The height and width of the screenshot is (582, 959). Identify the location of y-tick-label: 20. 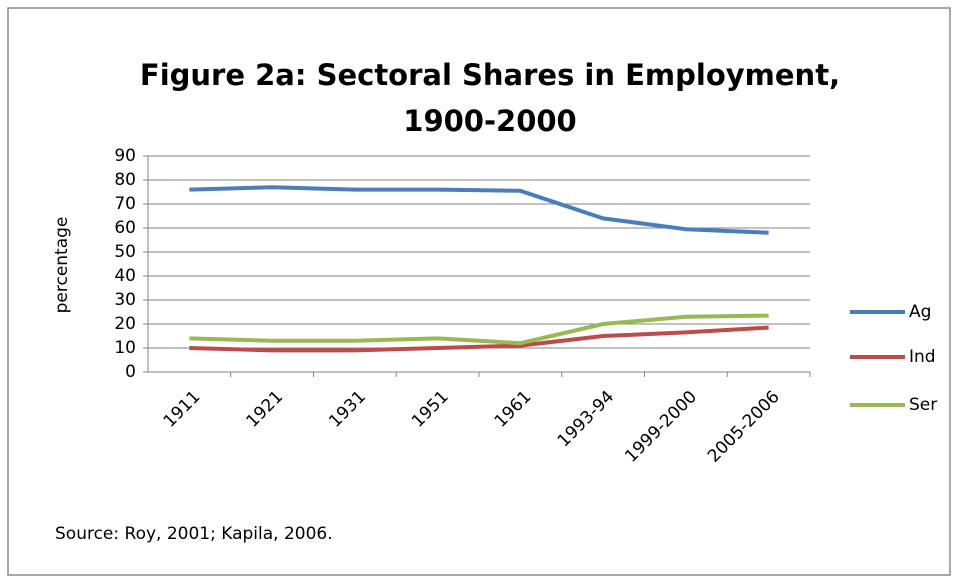
(125, 324).